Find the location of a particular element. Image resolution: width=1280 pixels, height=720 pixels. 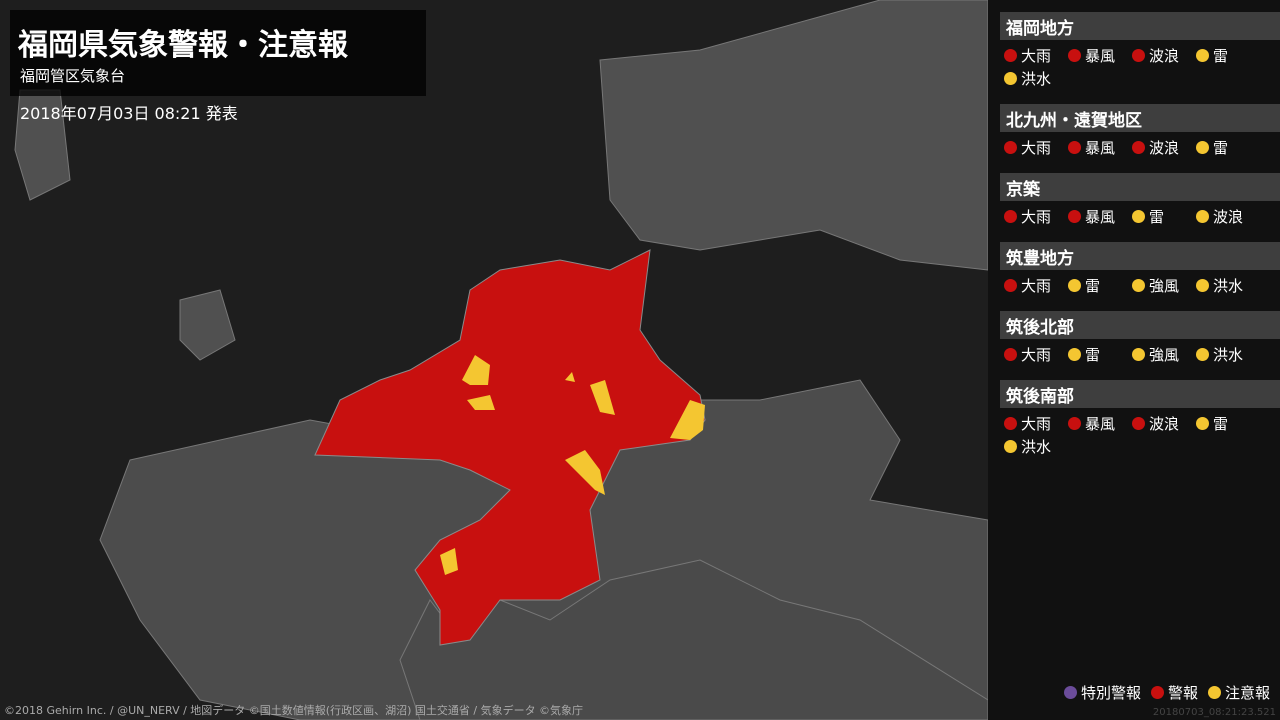

region-name: 筑後南部 is located at coordinates (1140, 394).